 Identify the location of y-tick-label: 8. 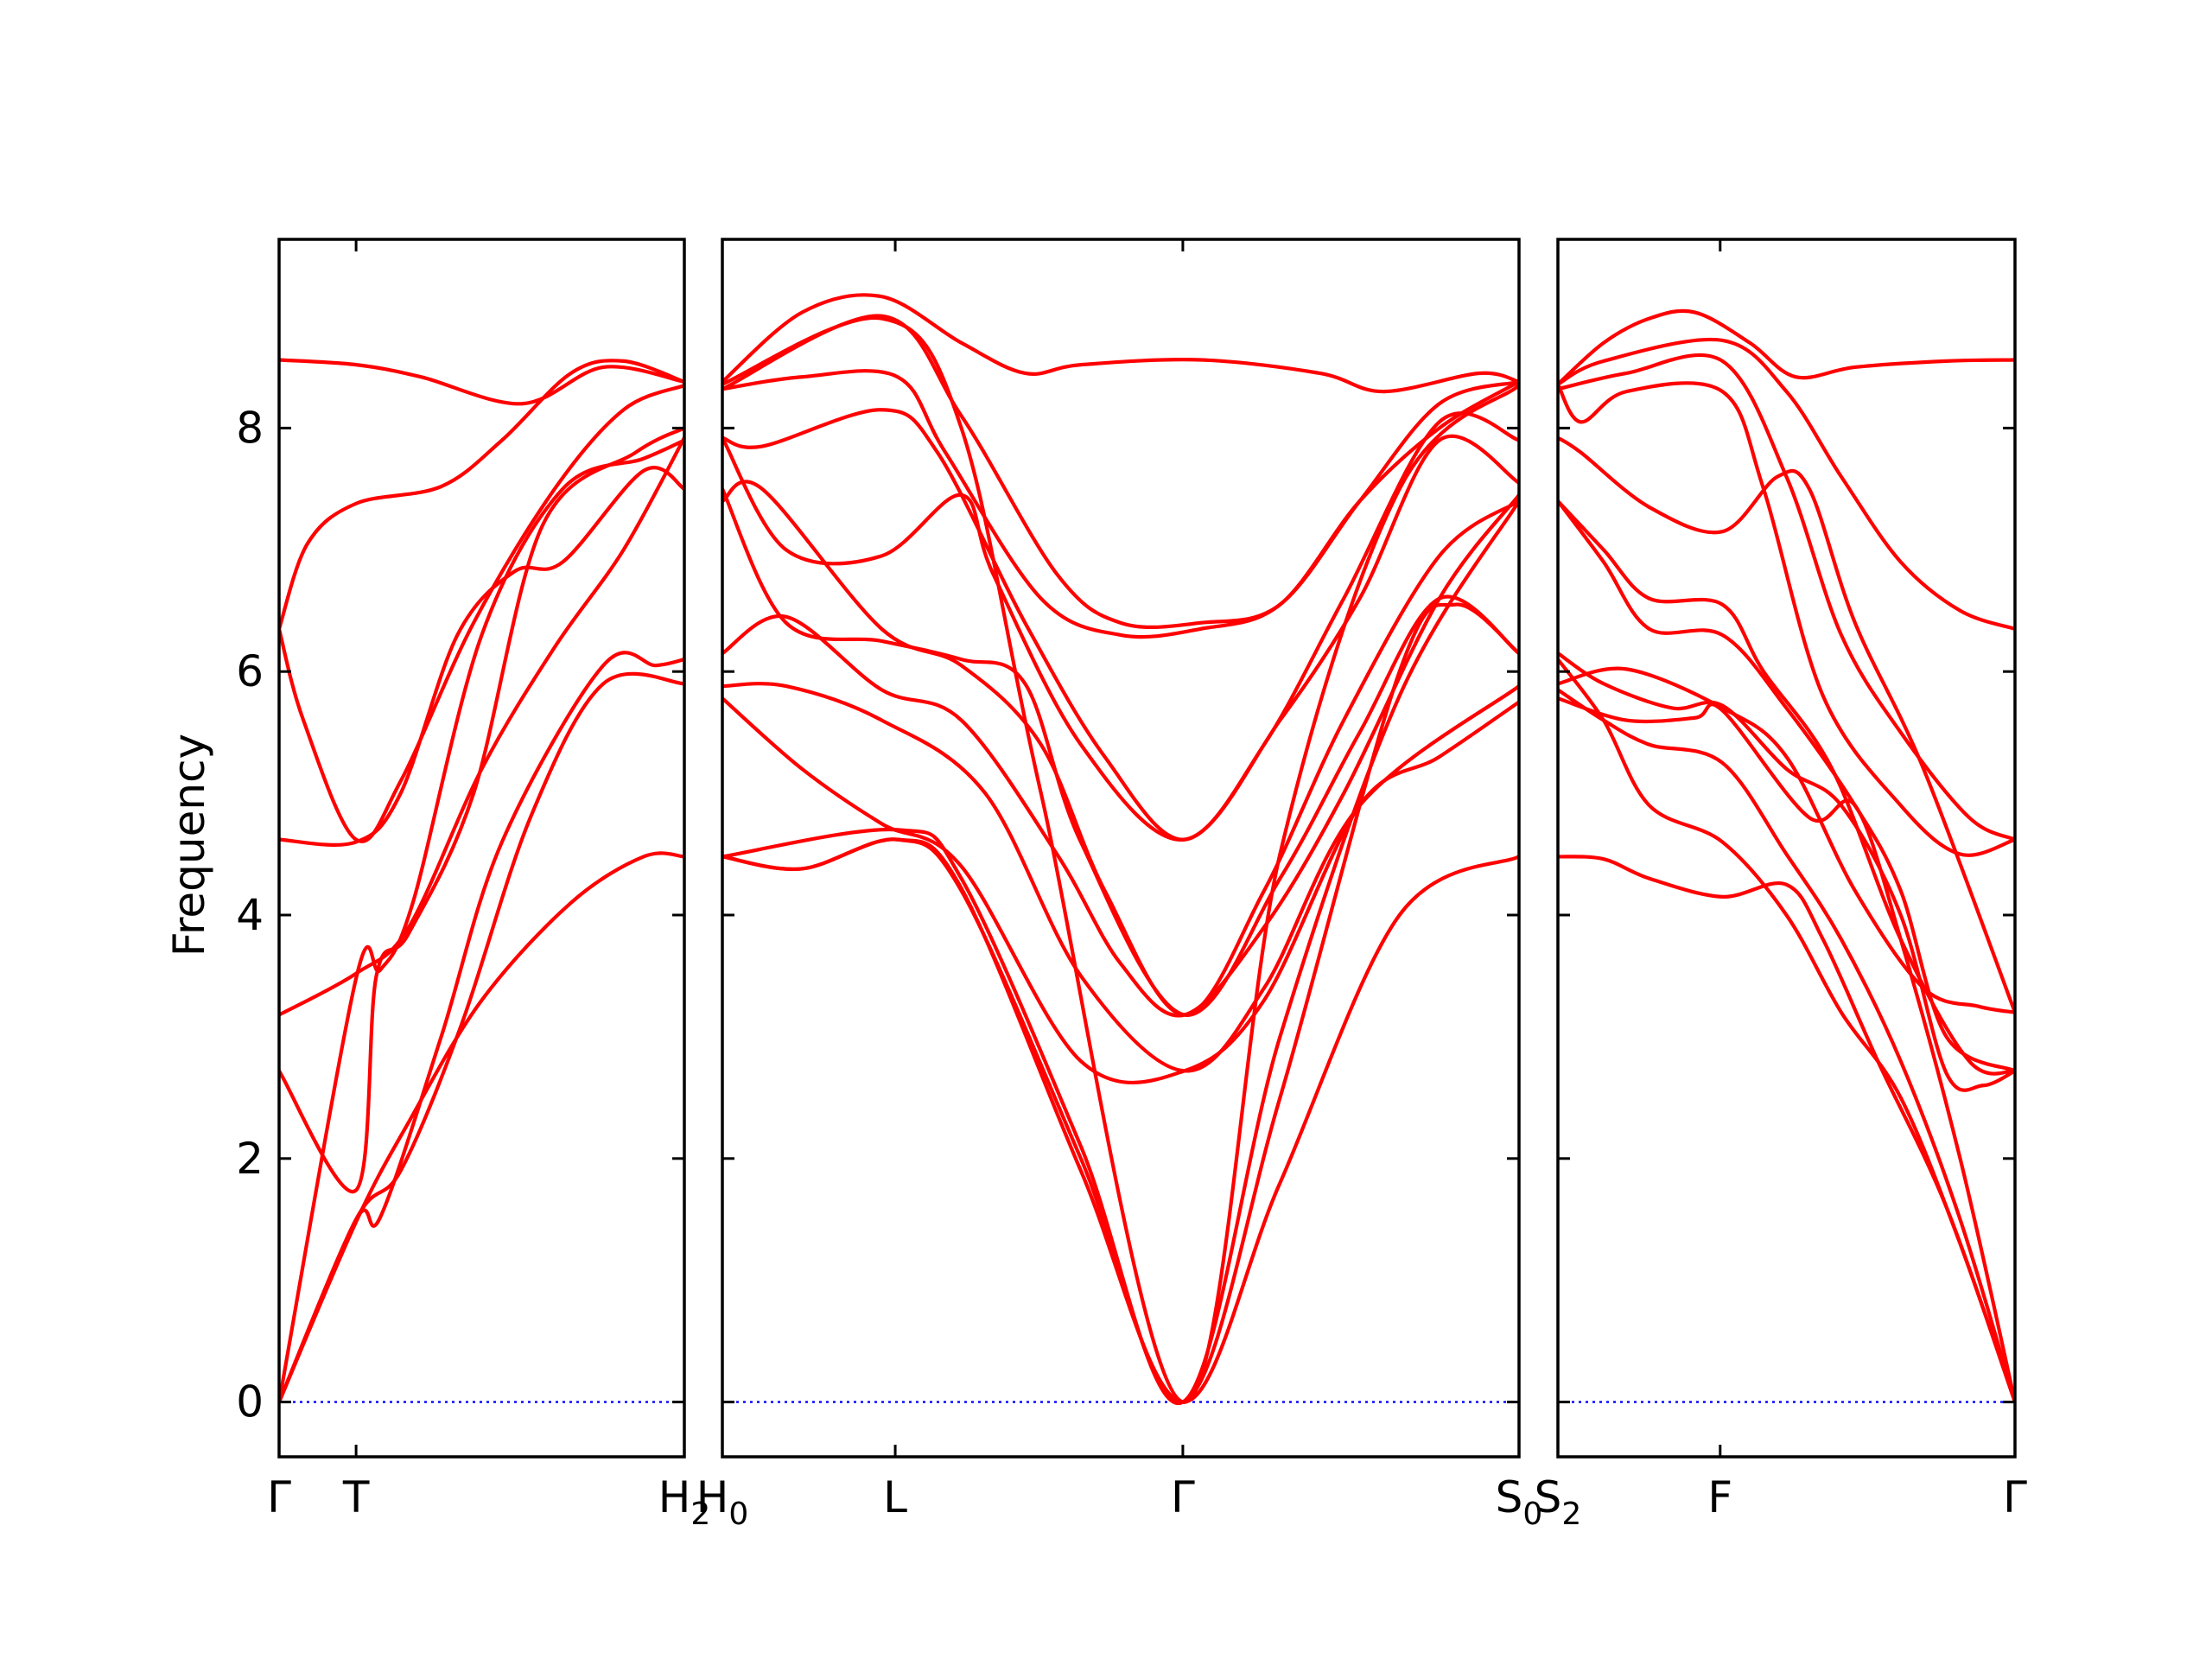
(250, 428).